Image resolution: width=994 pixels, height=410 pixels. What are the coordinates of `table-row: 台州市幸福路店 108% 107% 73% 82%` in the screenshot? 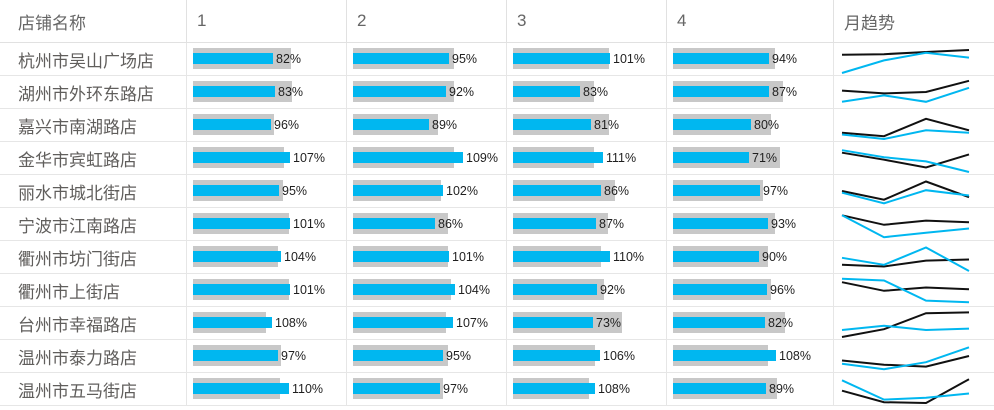 It's located at (497, 323).